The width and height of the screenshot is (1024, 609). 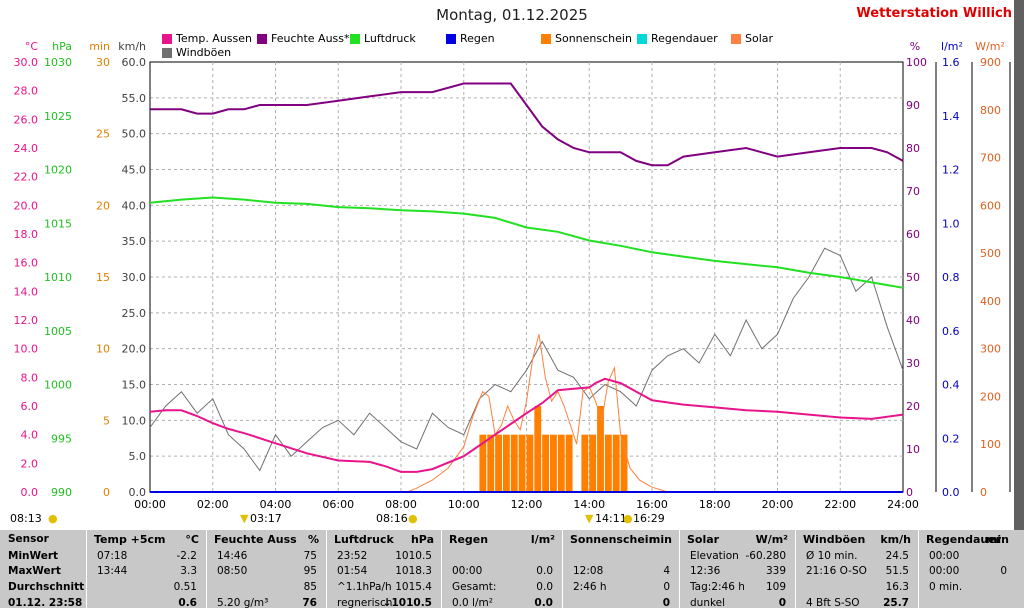 What do you see at coordinates (703, 539) in the screenshot?
I see `column-header: Solar` at bounding box center [703, 539].